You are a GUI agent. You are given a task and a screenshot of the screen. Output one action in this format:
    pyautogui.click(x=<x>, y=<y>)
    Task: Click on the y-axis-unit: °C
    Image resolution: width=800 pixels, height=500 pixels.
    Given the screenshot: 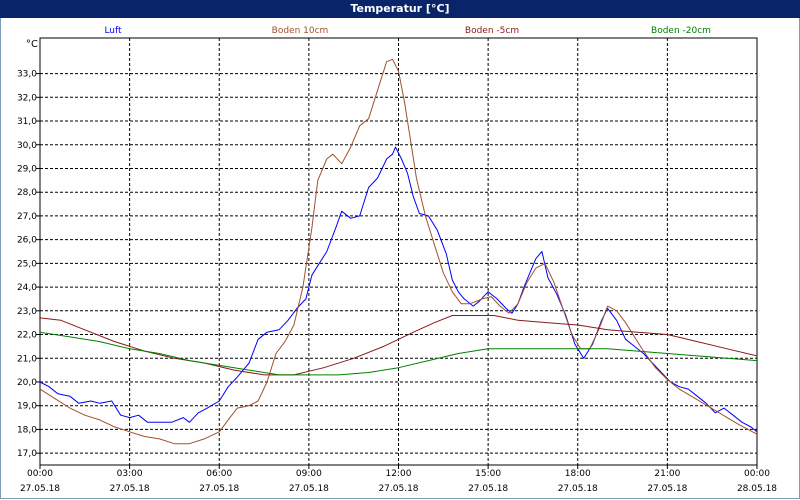 What is the action you would take?
    pyautogui.click(x=32, y=44)
    